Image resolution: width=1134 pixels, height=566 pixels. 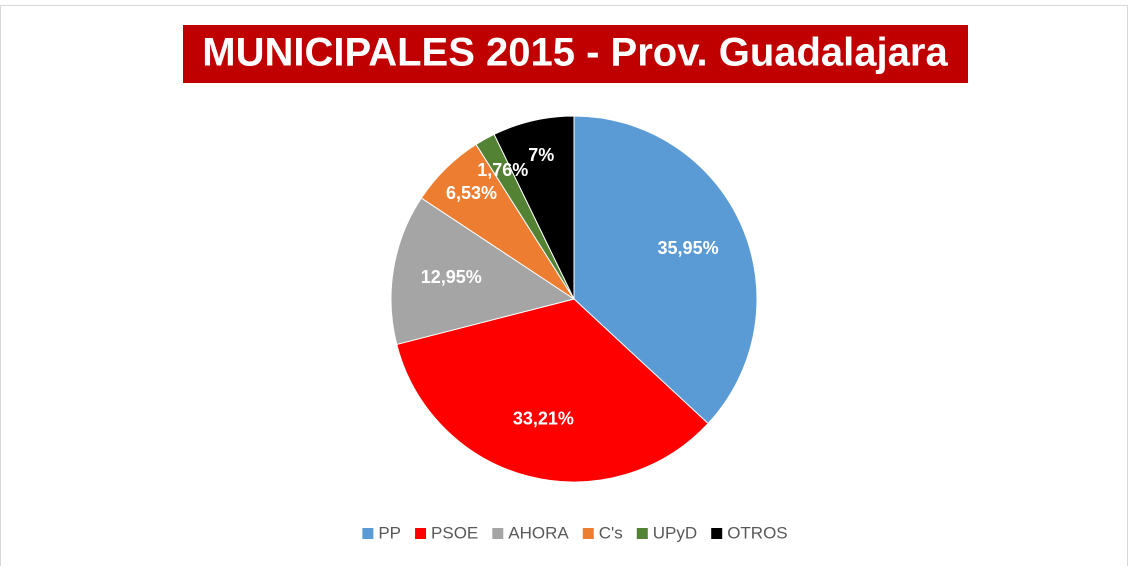 I want to click on legend-label: PSOE, so click(x=454, y=532).